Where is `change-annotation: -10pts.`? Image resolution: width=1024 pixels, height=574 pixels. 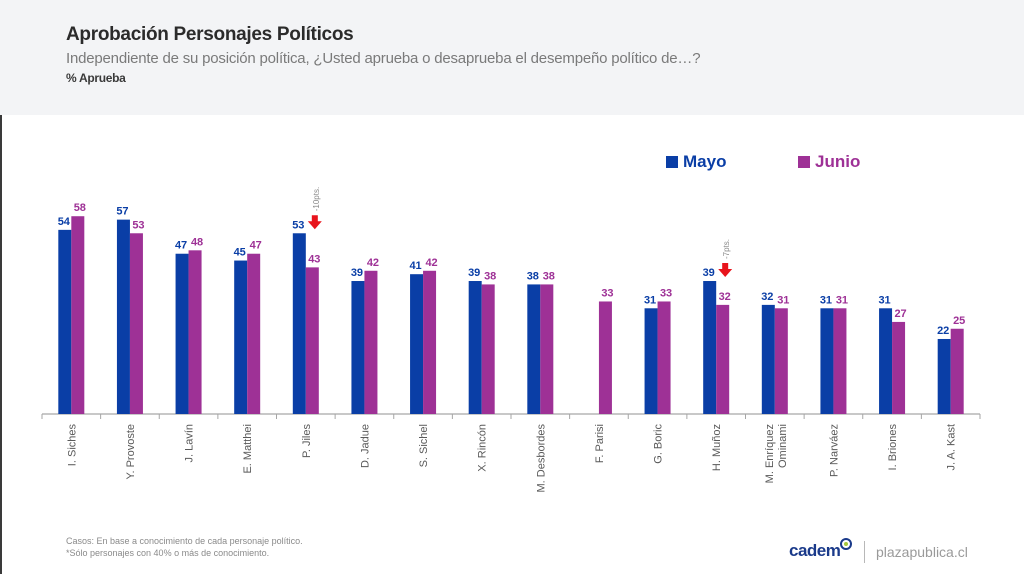
change-annotation: -10pts. is located at coordinates (316, 199).